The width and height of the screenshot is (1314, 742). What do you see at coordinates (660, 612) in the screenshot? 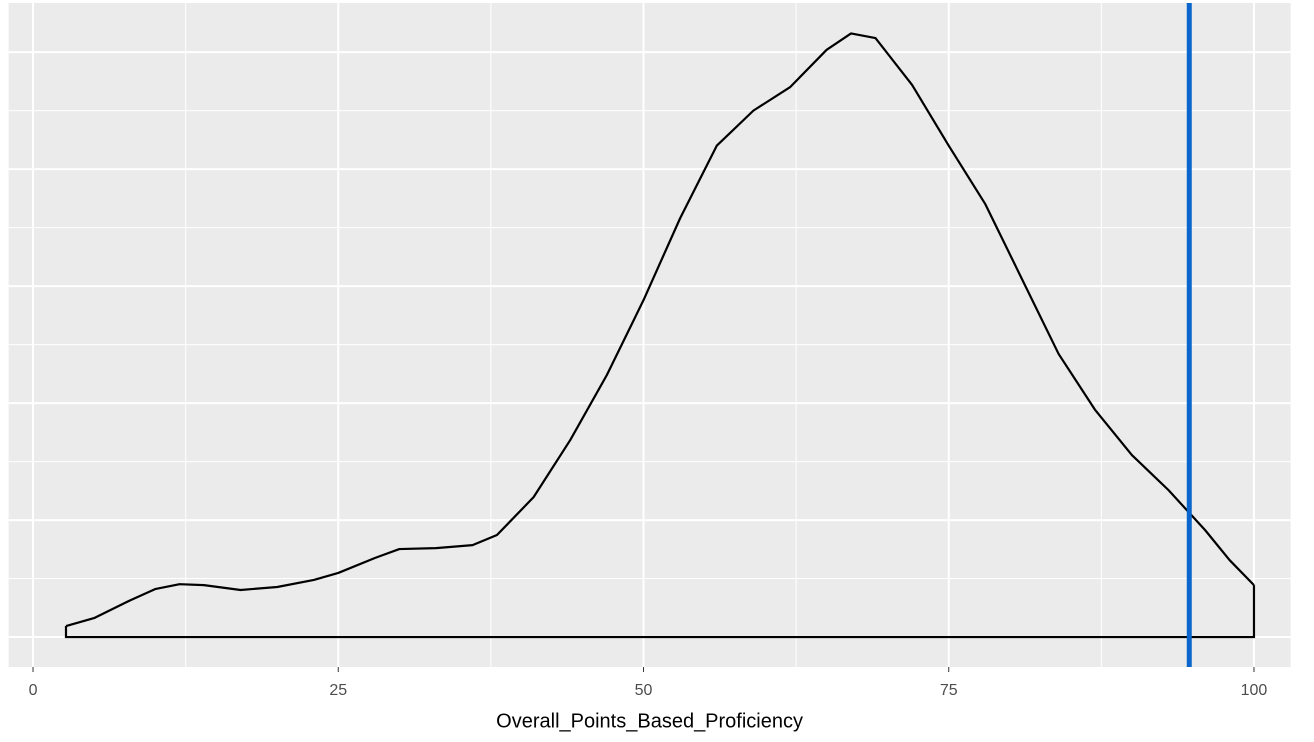
I see `density-outline` at bounding box center [660, 612].